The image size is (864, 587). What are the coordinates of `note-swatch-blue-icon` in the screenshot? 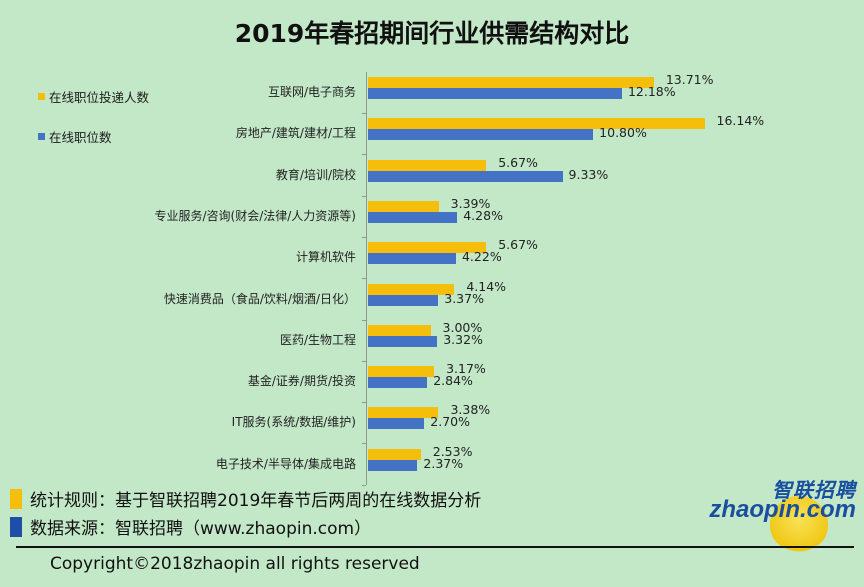 It's located at (16, 526).